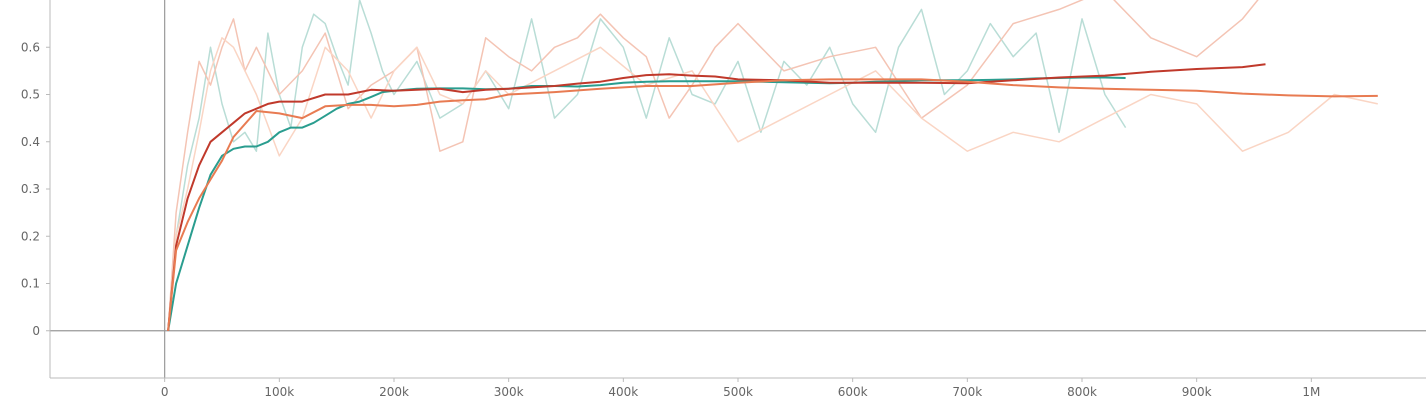  Describe the element at coordinates (1311, 392) in the screenshot. I see `x-tick-label: 1M` at that location.